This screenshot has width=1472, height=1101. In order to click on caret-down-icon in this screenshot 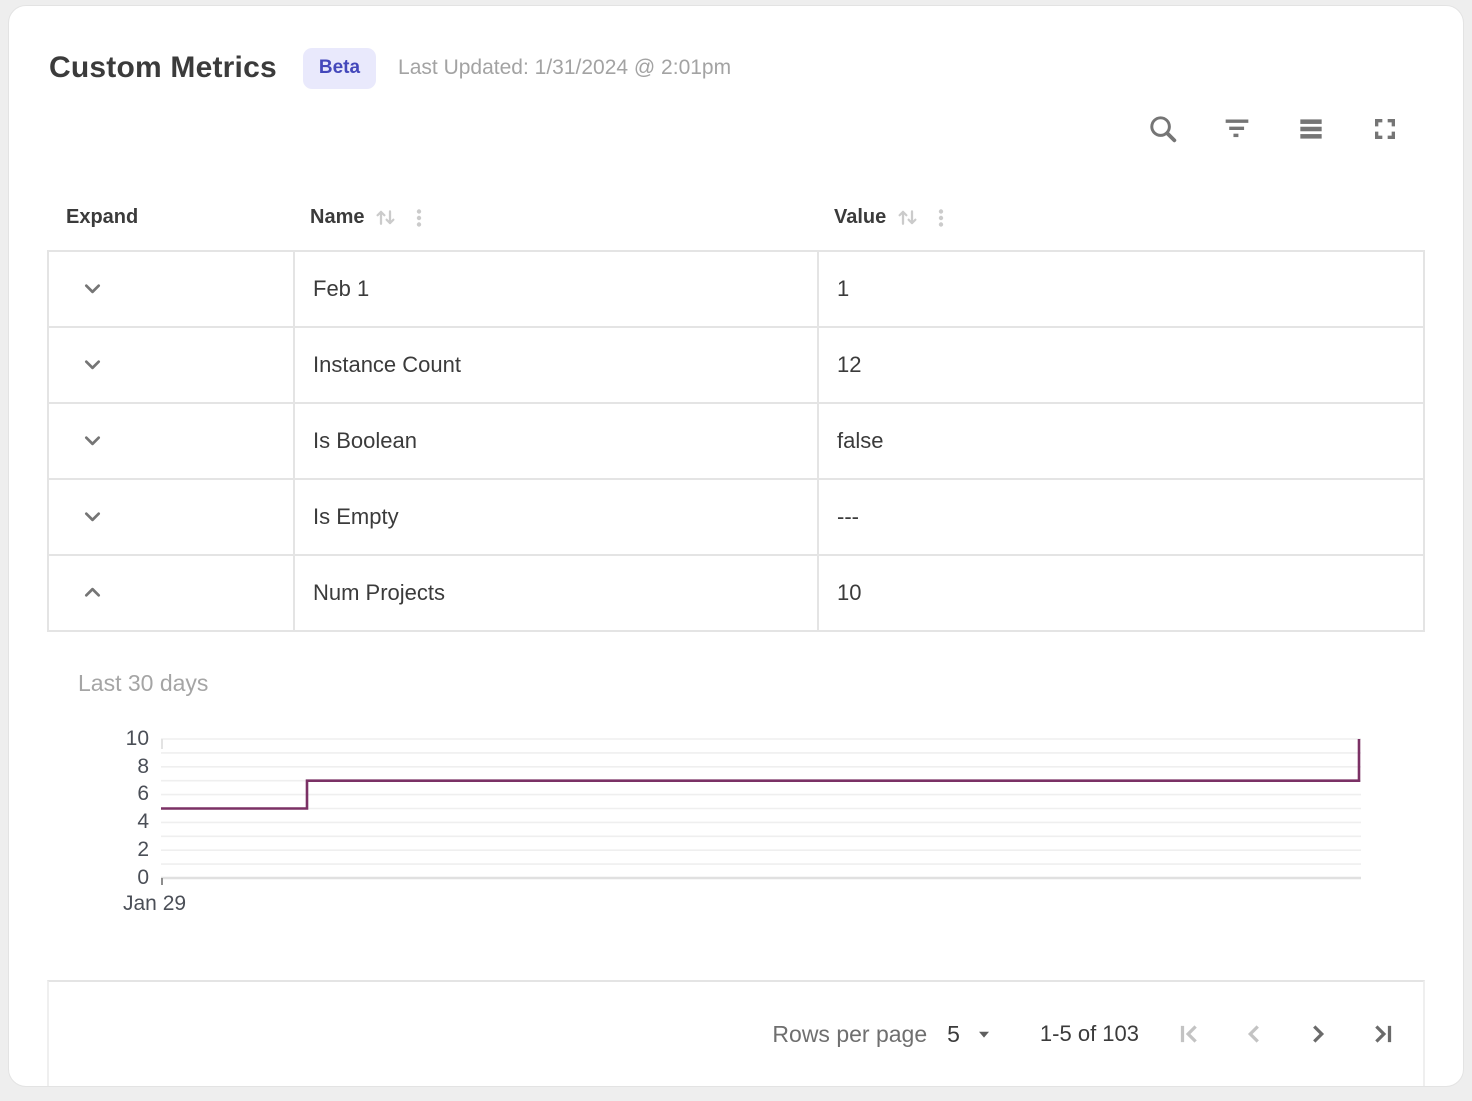, I will do `click(984, 1034)`.